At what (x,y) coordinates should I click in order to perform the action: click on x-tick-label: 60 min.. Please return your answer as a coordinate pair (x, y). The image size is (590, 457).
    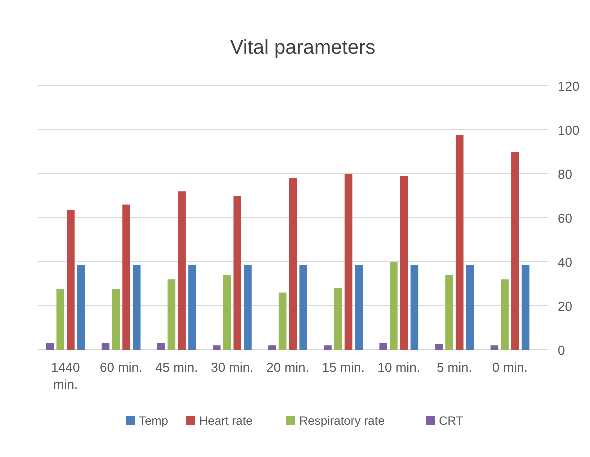
    Looking at the image, I should click on (121, 367).